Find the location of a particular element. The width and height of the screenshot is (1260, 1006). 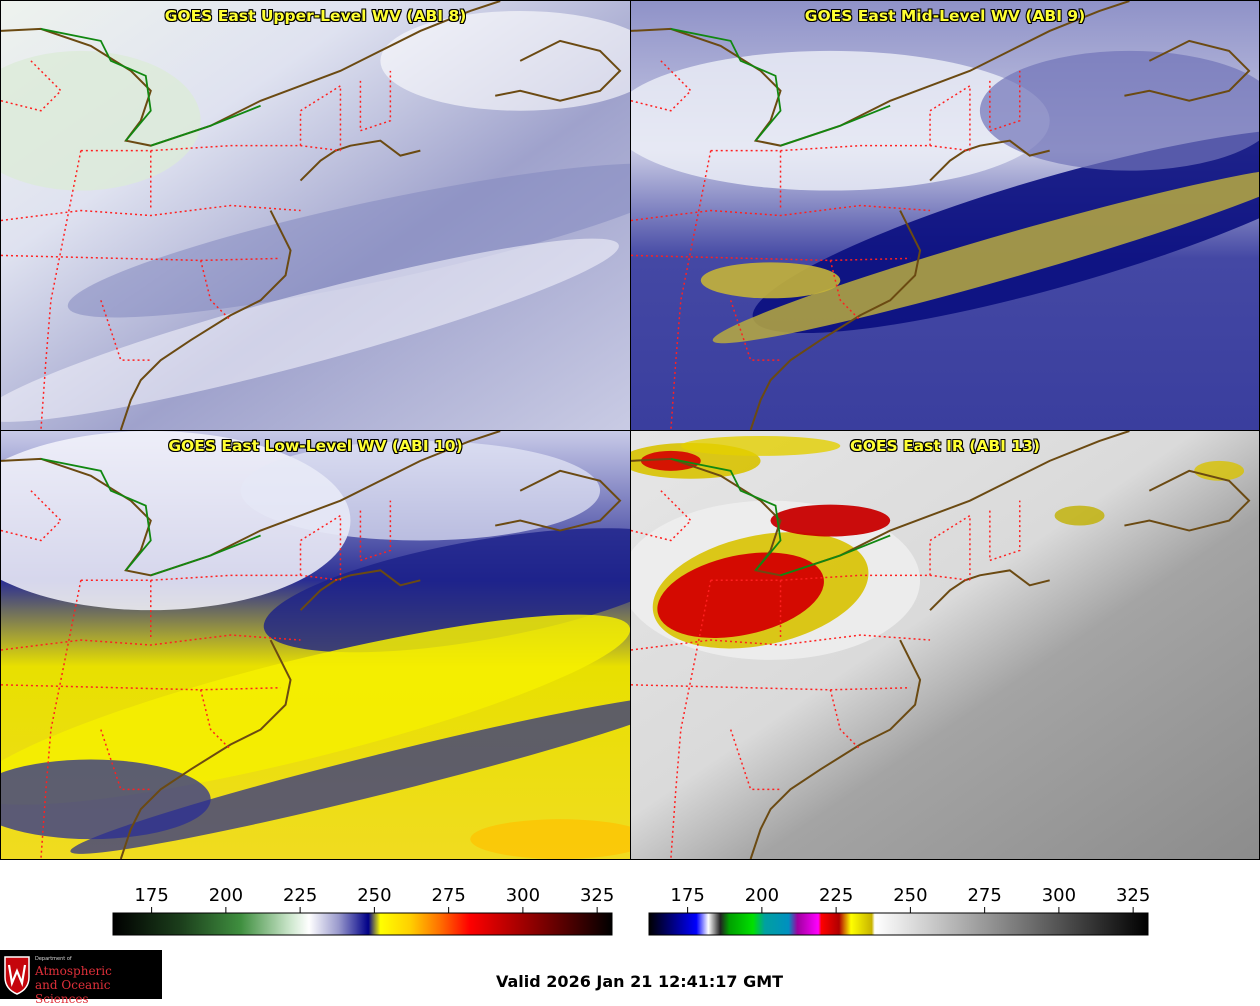

ir-colorbar-tick-label: 275 is located at coordinates (984, 895).